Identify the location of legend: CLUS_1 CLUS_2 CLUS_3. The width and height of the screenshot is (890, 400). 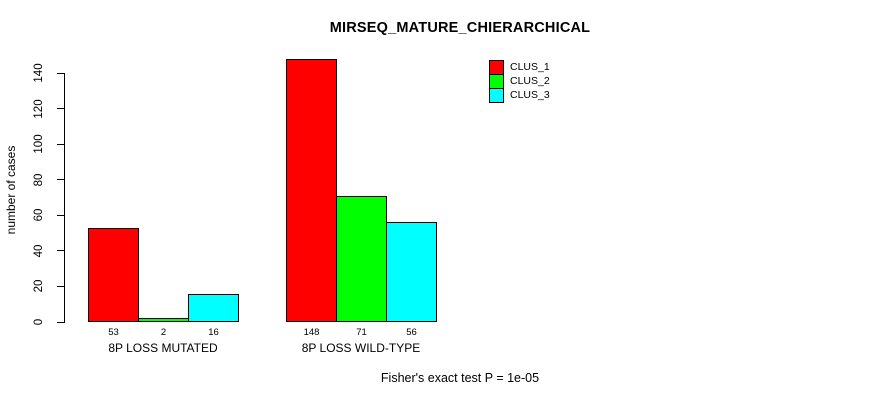
(519, 81).